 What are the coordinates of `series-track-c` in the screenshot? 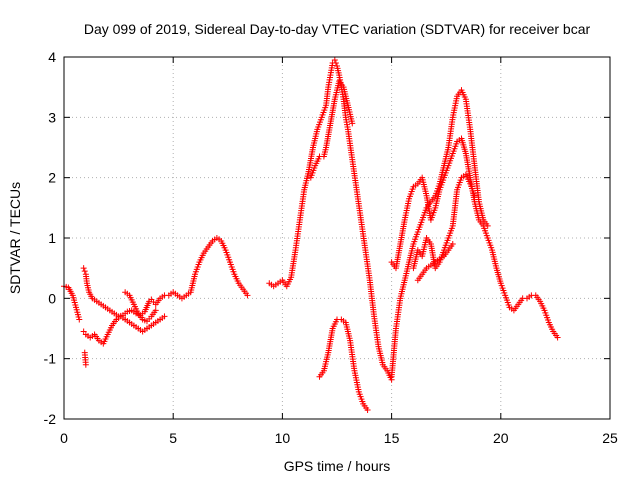 It's located at (124, 330).